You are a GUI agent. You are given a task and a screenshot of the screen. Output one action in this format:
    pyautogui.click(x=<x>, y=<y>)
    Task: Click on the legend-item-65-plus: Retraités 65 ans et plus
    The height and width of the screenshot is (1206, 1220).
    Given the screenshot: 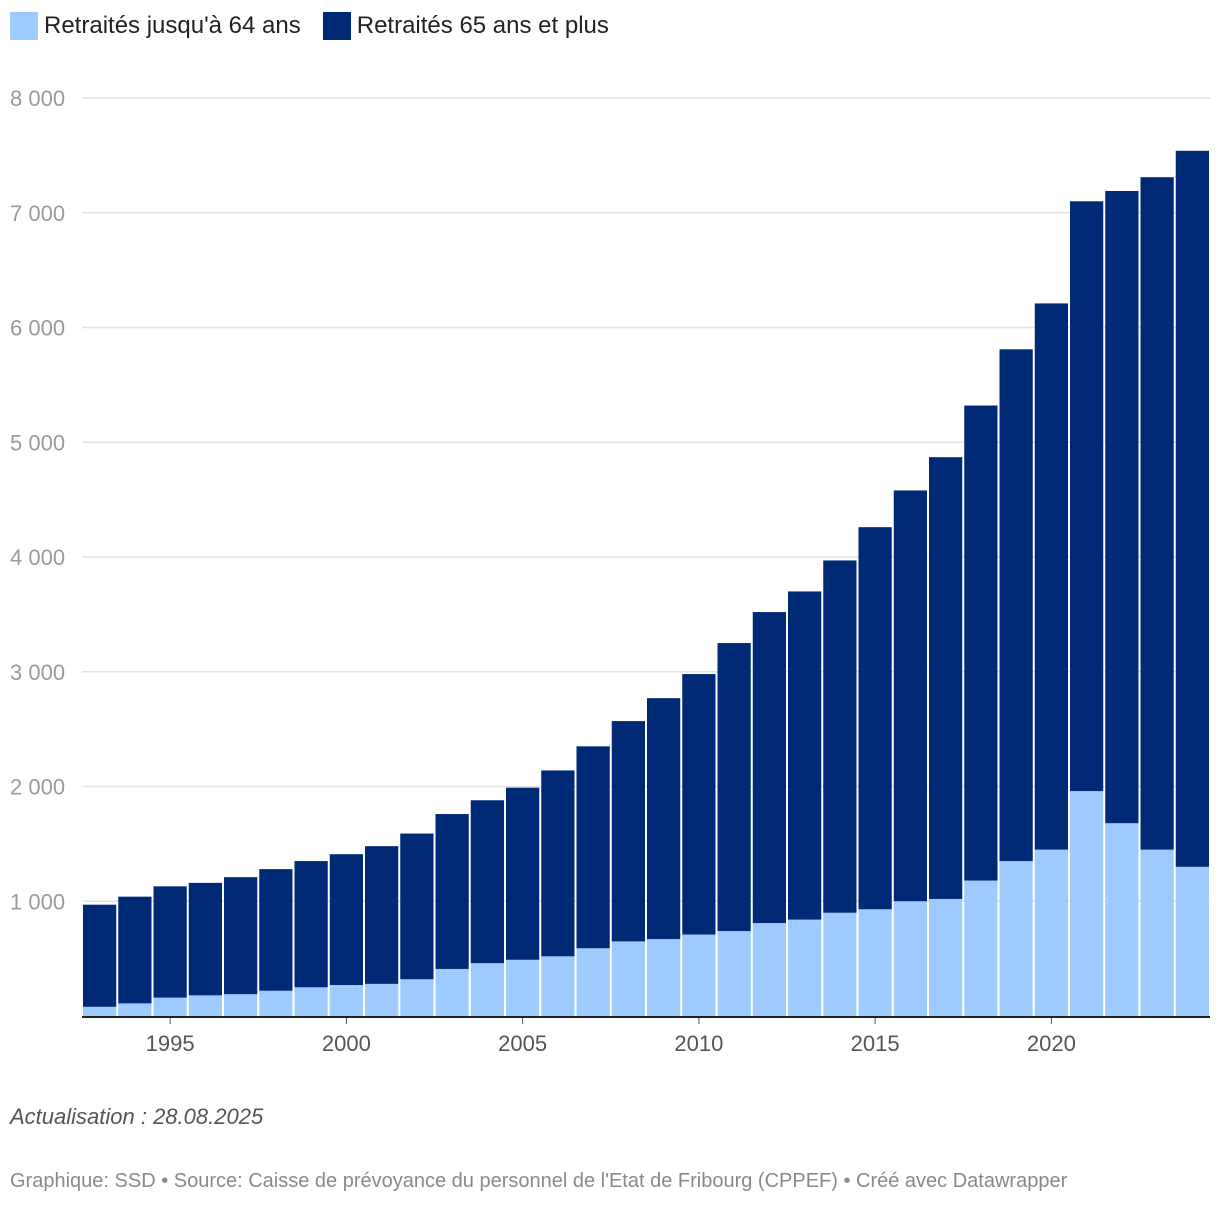 What is the action you would take?
    pyautogui.click(x=465, y=26)
    